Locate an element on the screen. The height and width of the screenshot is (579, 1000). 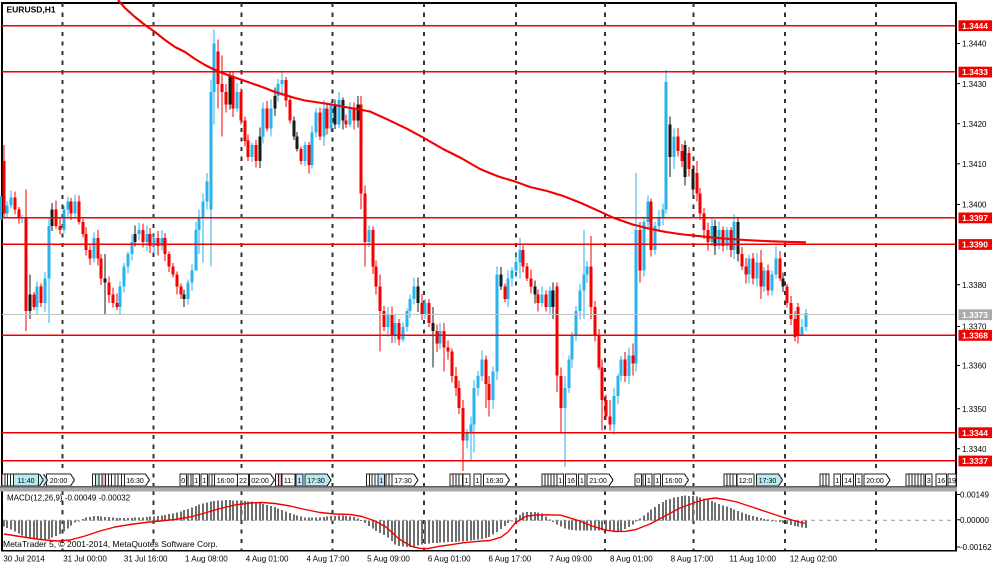
svg-text: 22 is located at coordinates (243, 481).